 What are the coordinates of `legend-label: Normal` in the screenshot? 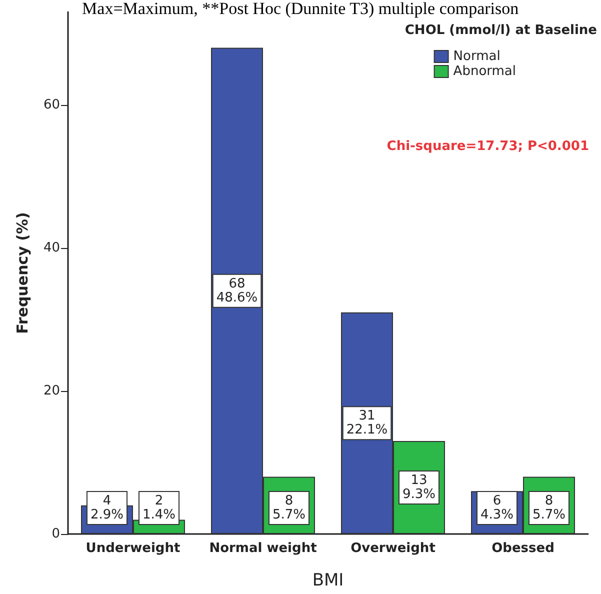 It's located at (476, 56).